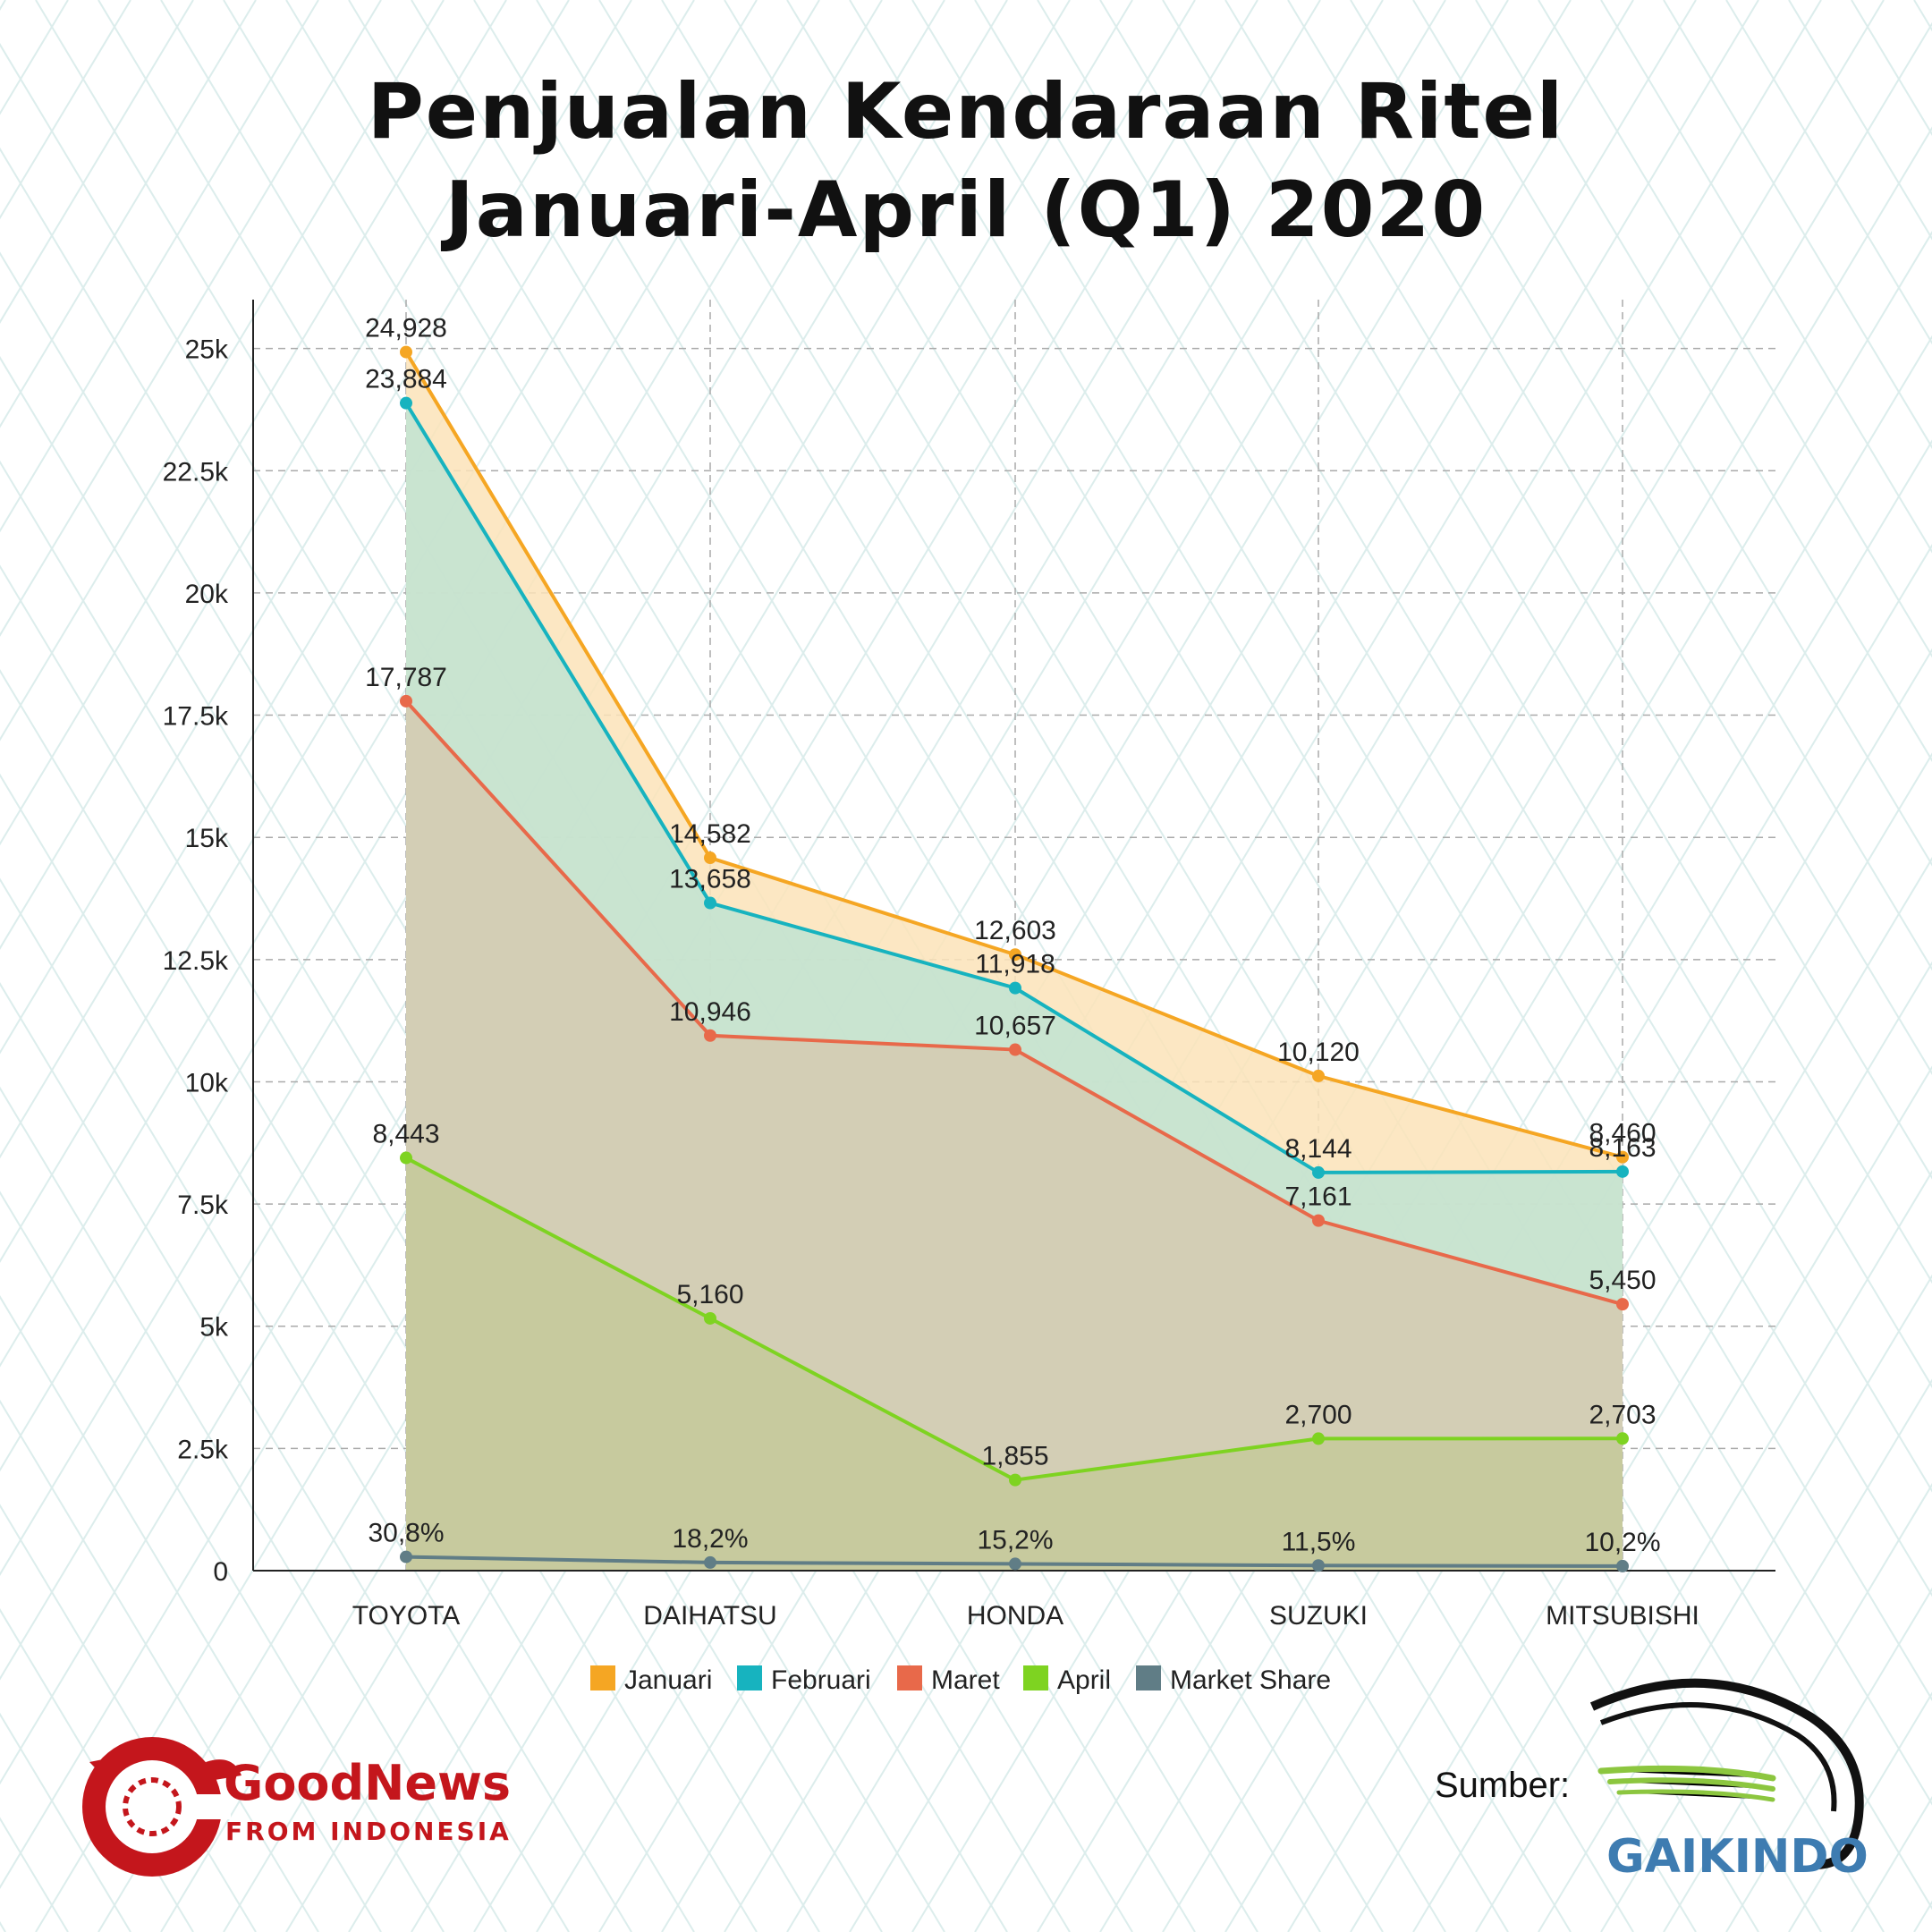 The image size is (1932, 1932). Describe the element at coordinates (406, 328) in the screenshot. I see `data-label: 24,928` at that location.